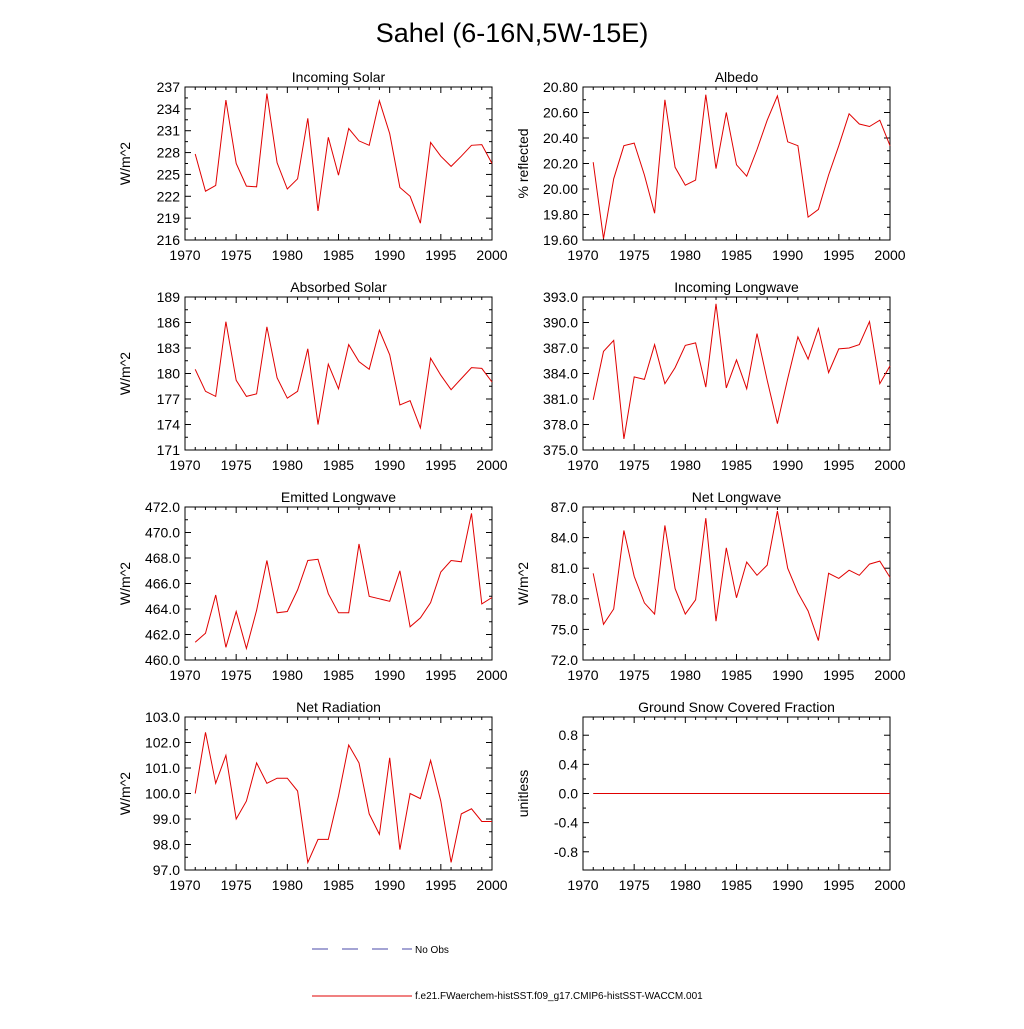  Describe the element at coordinates (560, 87) in the screenshot. I see `y-tick-label: 20.80` at that location.